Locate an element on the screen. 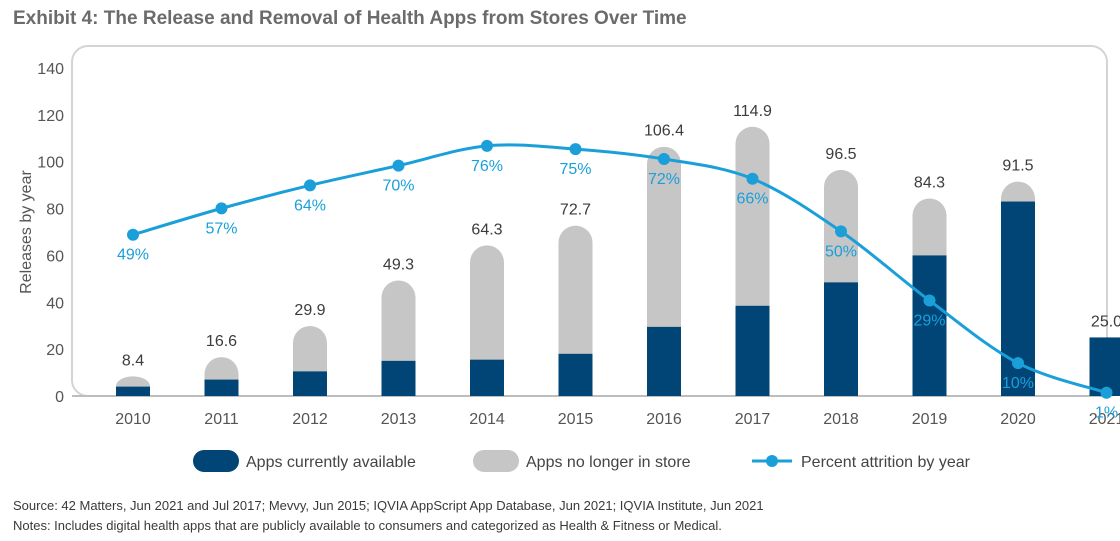 Image resolution: width=1120 pixels, height=541 pixels. legend-label-available: Apps currently available is located at coordinates (331, 462).